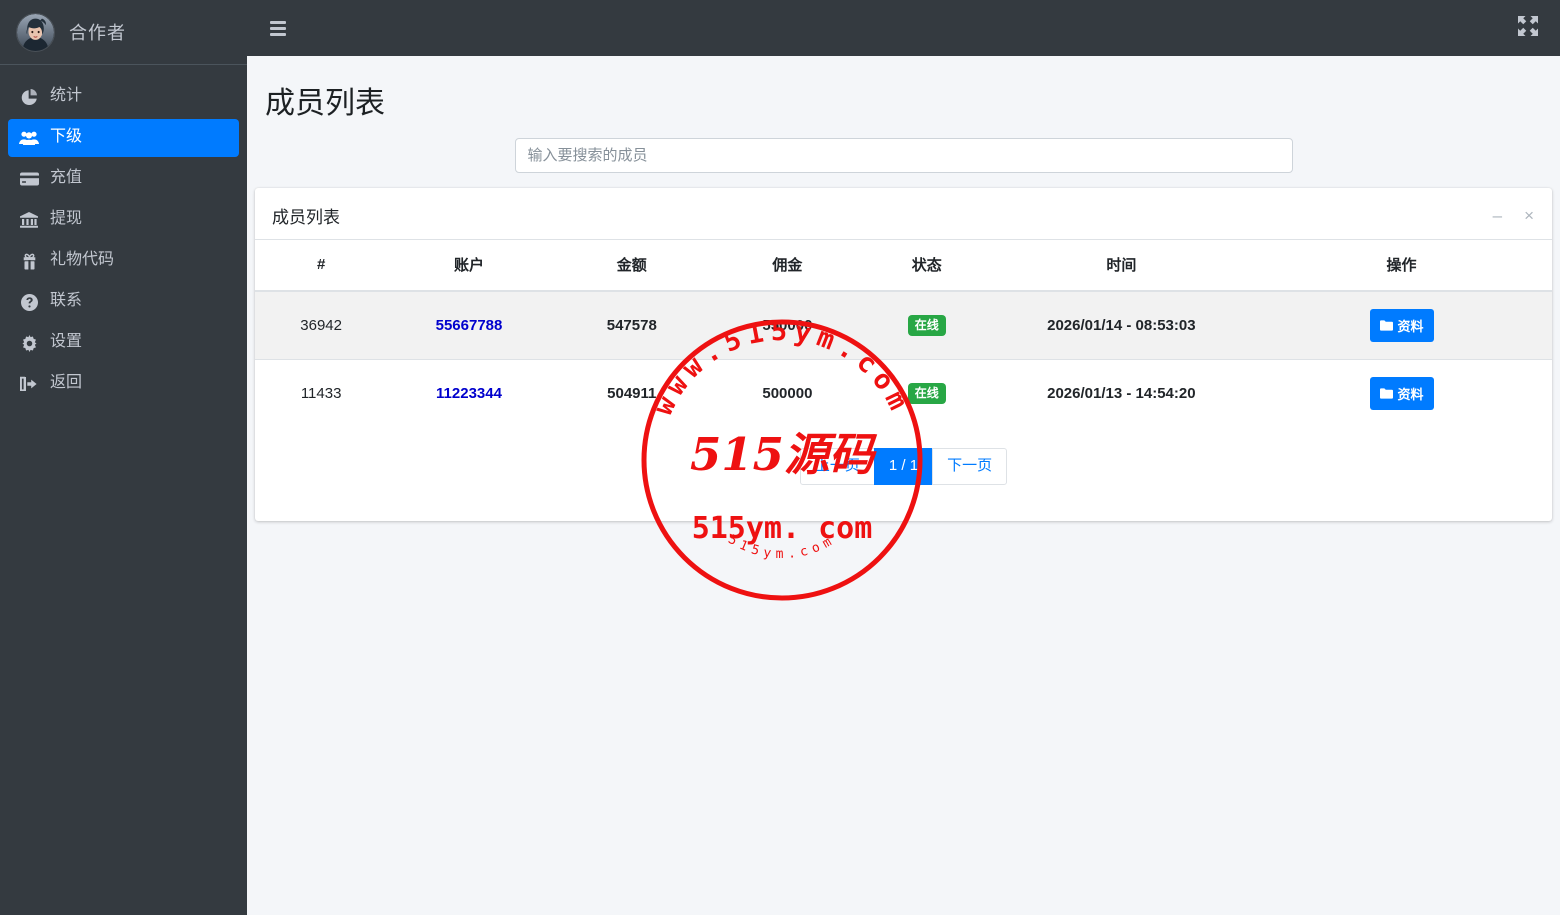 The height and width of the screenshot is (915, 1560). What do you see at coordinates (66, 177) in the screenshot?
I see `sidebar-item-label: 充值` at bounding box center [66, 177].